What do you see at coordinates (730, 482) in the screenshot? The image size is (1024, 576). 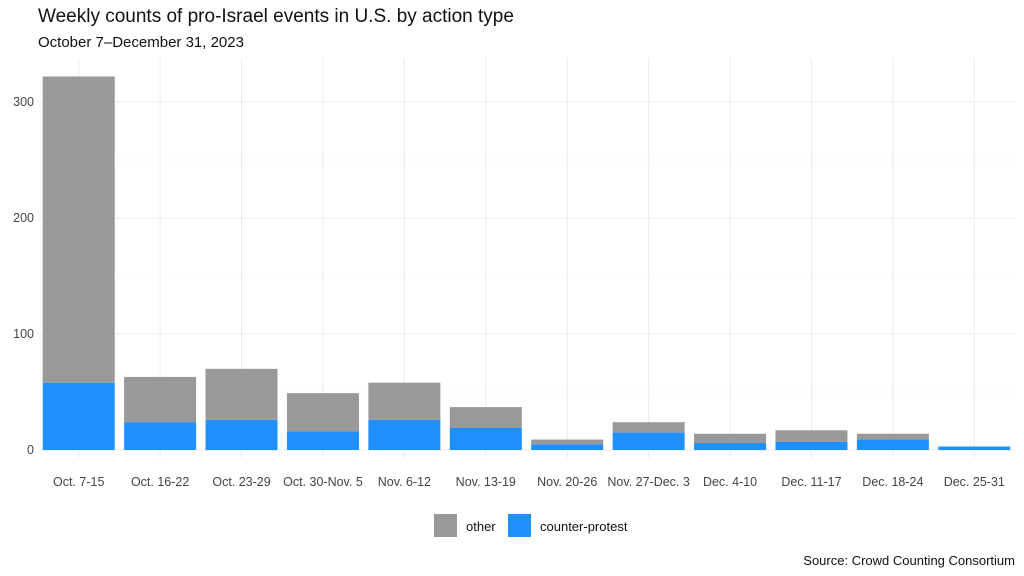 I see `x-tick-label: Dec. 4-10` at bounding box center [730, 482].